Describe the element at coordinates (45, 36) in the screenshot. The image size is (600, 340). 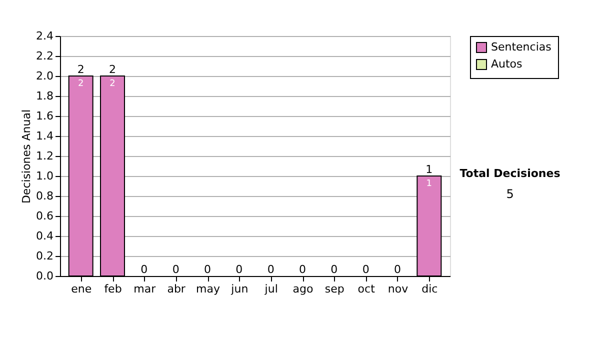
I see `y-tick-label: 2.4` at that location.